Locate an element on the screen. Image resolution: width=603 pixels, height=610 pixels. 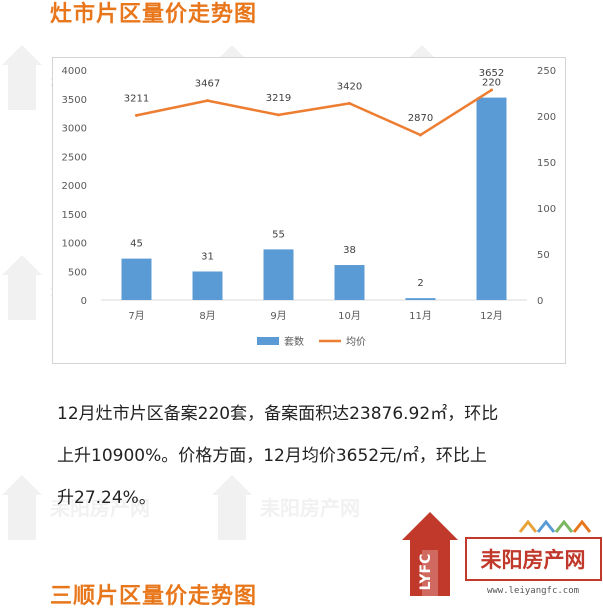
x-tick-label: 12月 is located at coordinates (491, 316).